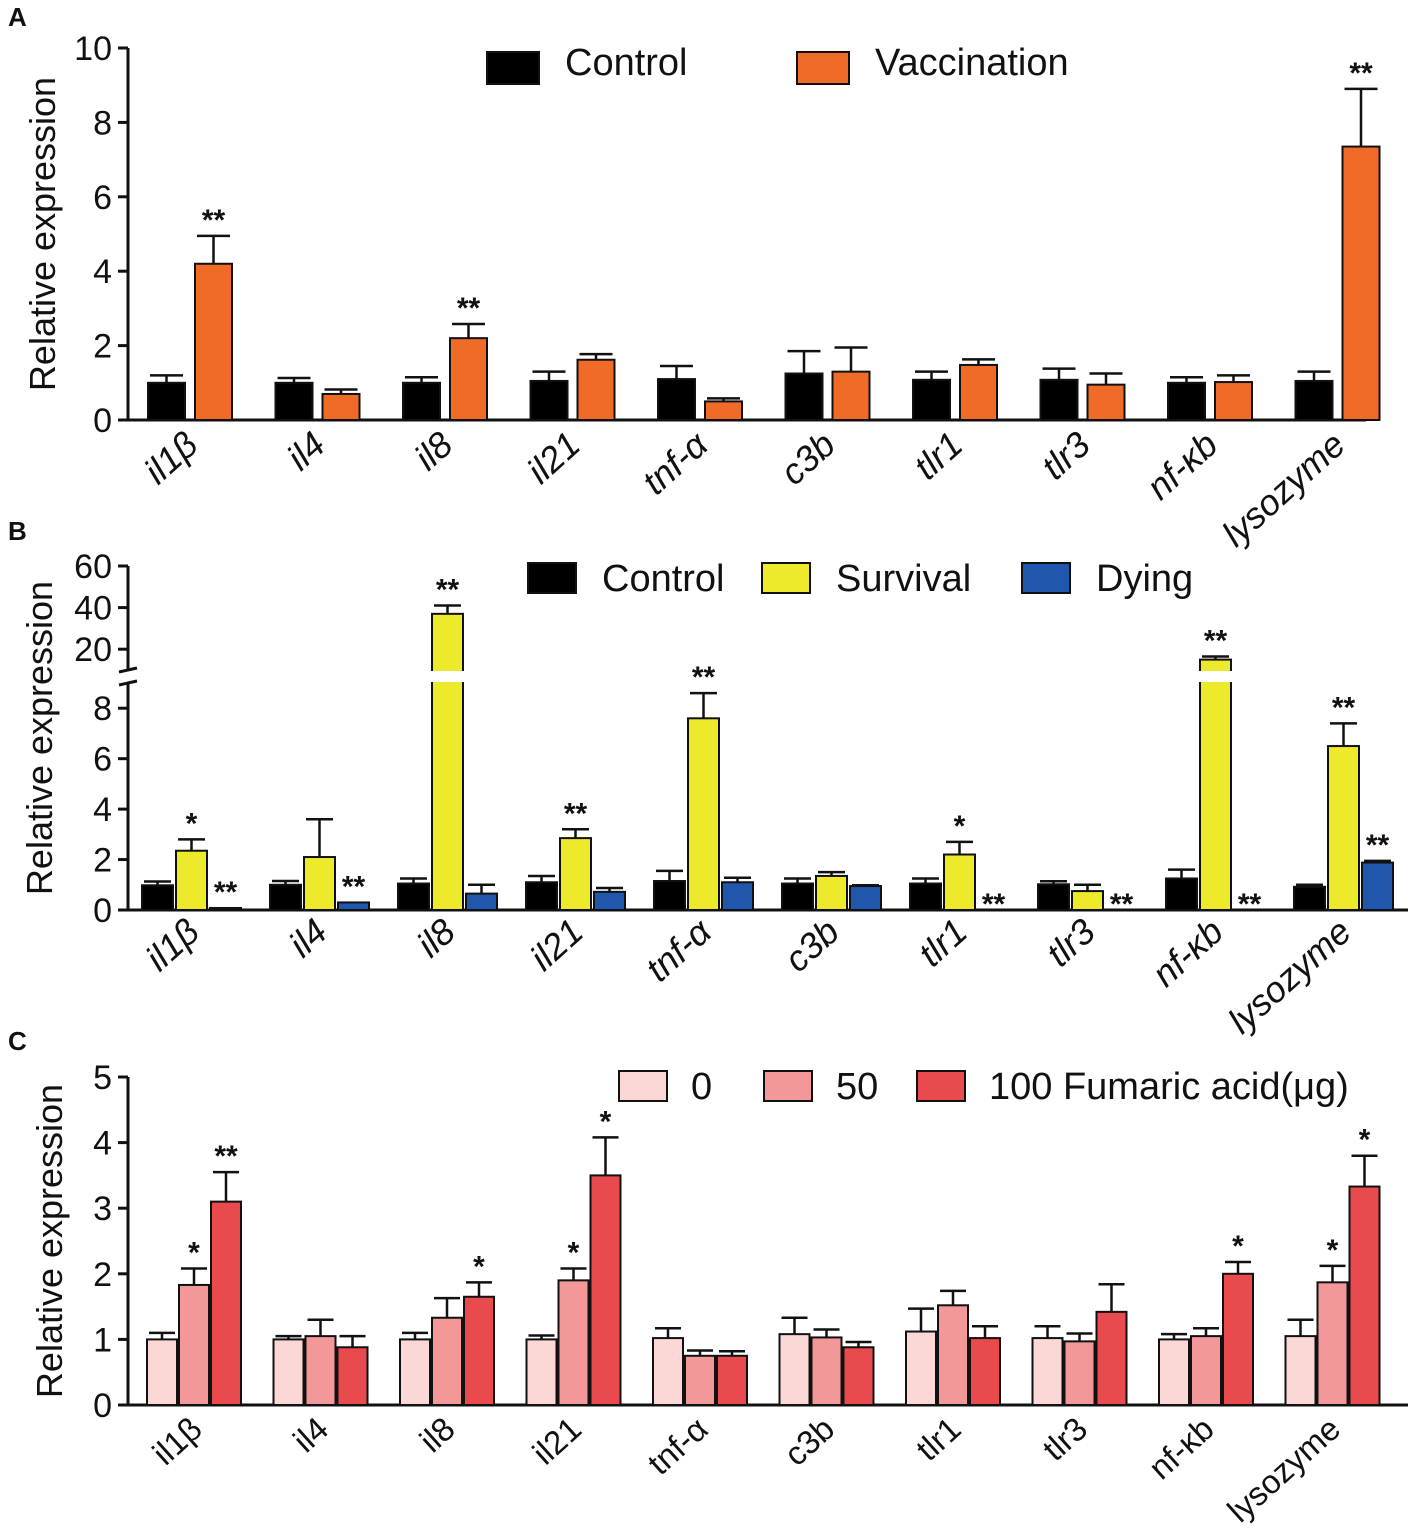 The height and width of the screenshot is (1540, 1414). I want to click on y-tick-label: 1, so click(102, 1340).